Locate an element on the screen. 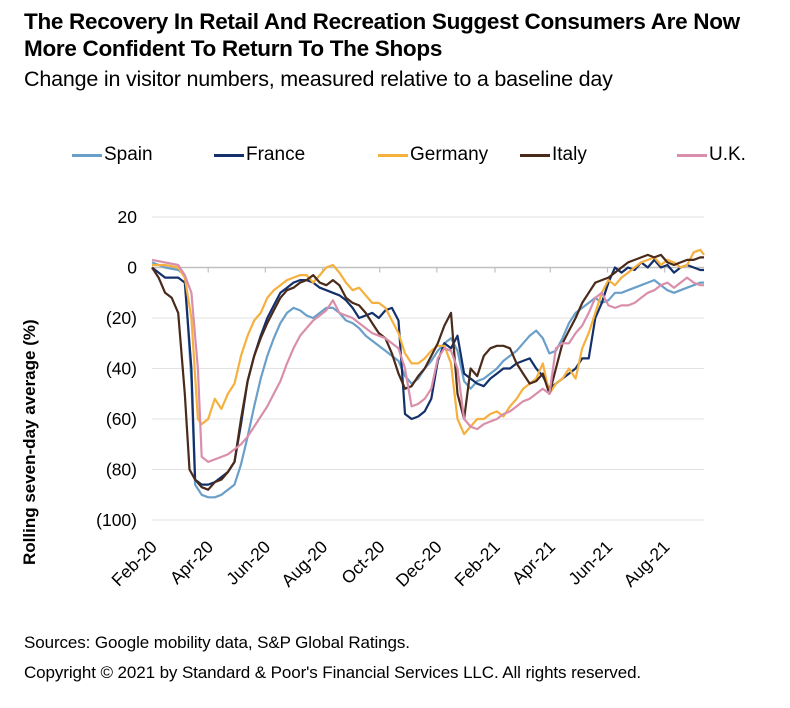 The width and height of the screenshot is (790, 708). x-tick-label: Apr-21 is located at coordinates (533, 562).